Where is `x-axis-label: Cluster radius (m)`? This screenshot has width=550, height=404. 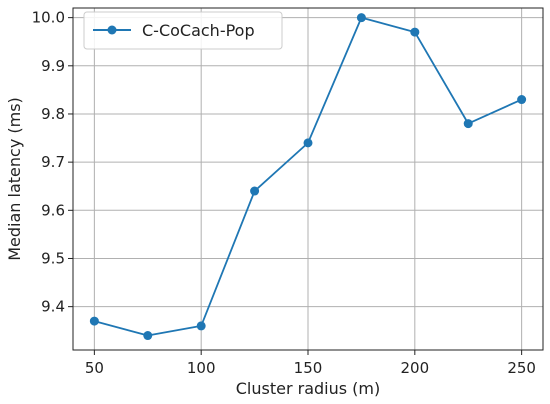 x-axis-label: Cluster radius (m) is located at coordinates (308, 388).